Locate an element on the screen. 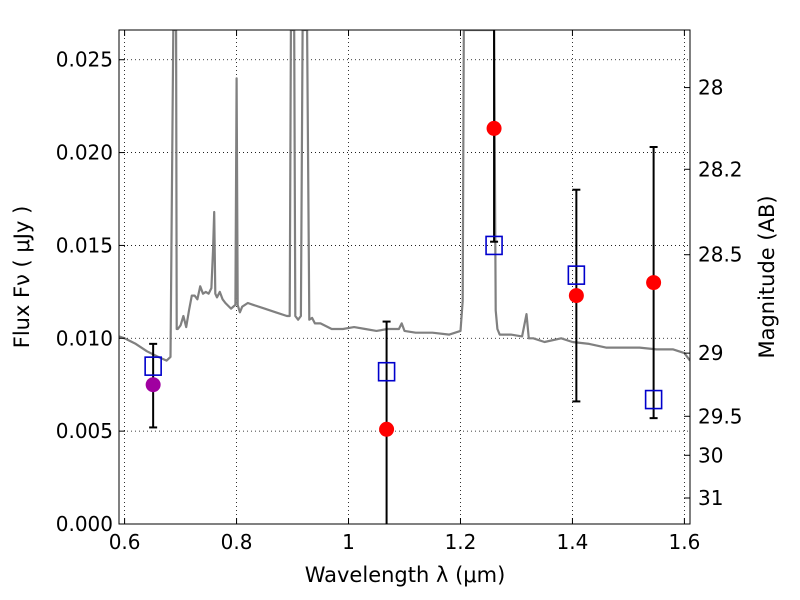  x-tick-label: 1.2 is located at coordinates (461, 542).